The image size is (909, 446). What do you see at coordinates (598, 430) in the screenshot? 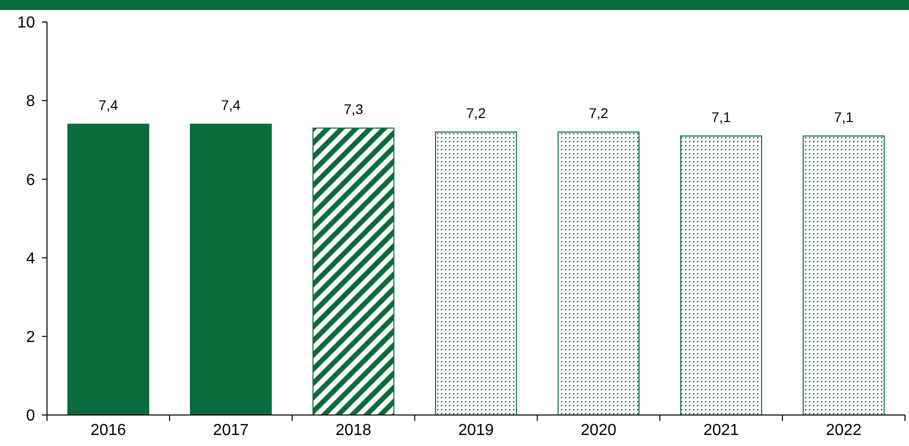
I see `x-tick-label: 2020` at bounding box center [598, 430].